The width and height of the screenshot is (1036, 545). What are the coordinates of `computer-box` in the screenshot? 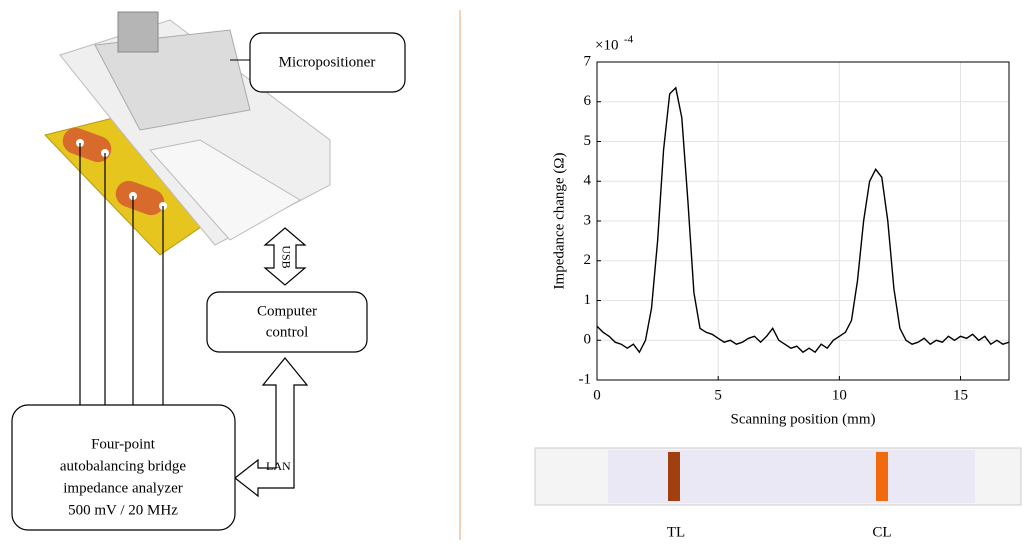 It's located at (287, 322).